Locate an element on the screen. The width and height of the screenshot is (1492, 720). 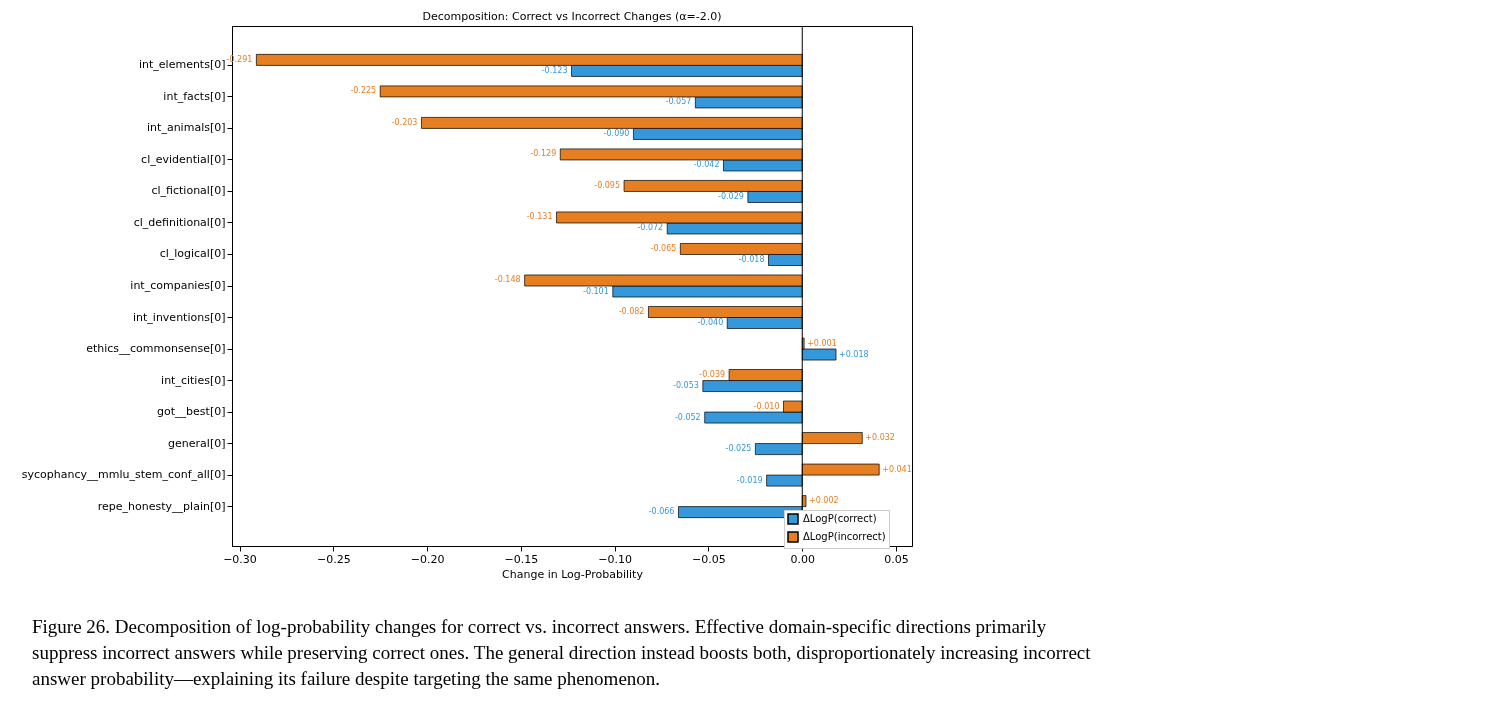
data-label: -0.129 is located at coordinates (543, 154).